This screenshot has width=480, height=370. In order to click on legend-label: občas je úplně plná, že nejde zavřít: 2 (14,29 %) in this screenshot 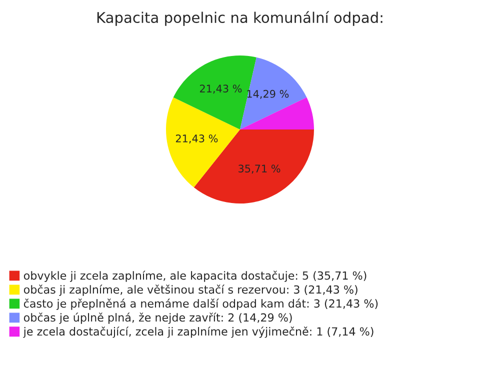, I will do `click(158, 318)`.